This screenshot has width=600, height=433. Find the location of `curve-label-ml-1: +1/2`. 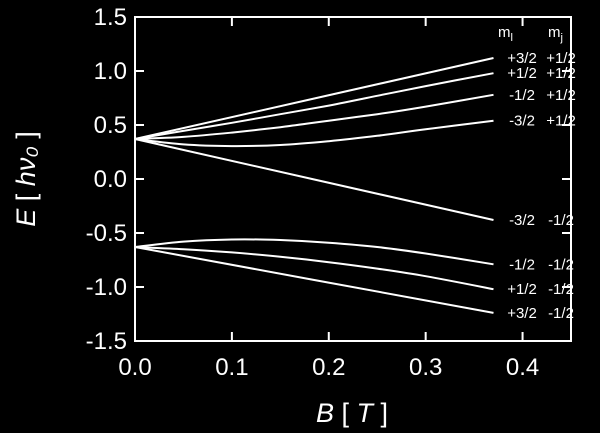

curve-label-ml-1: +1/2 is located at coordinates (522, 73).